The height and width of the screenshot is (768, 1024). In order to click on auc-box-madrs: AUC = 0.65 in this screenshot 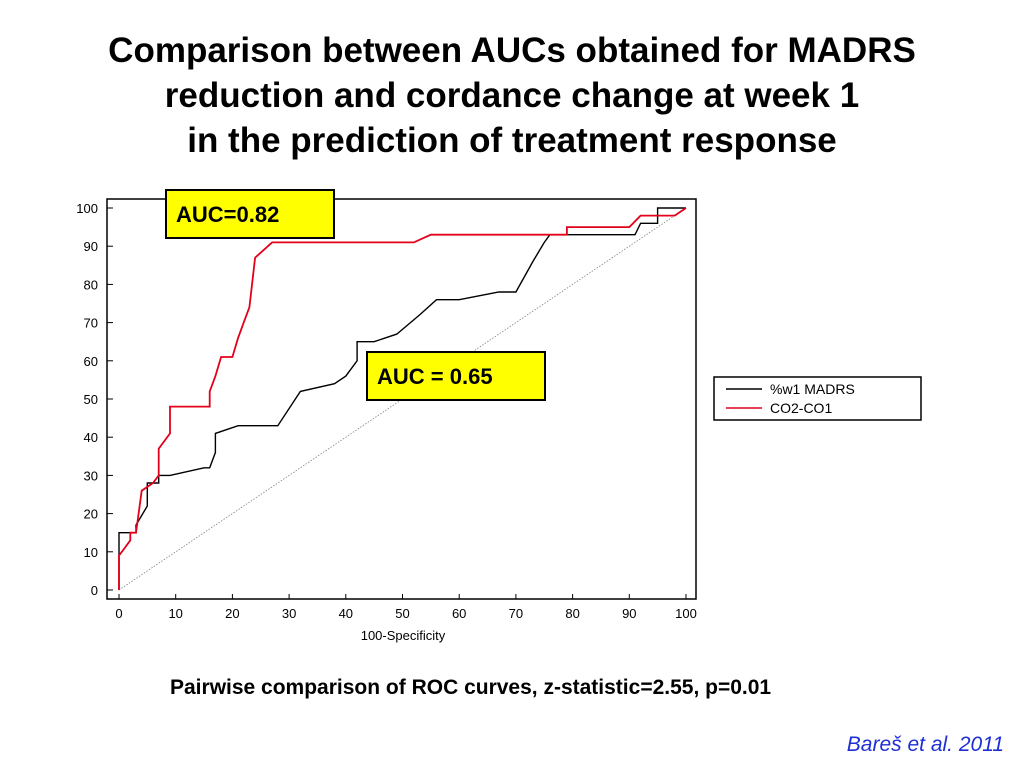, I will do `click(456, 376)`.